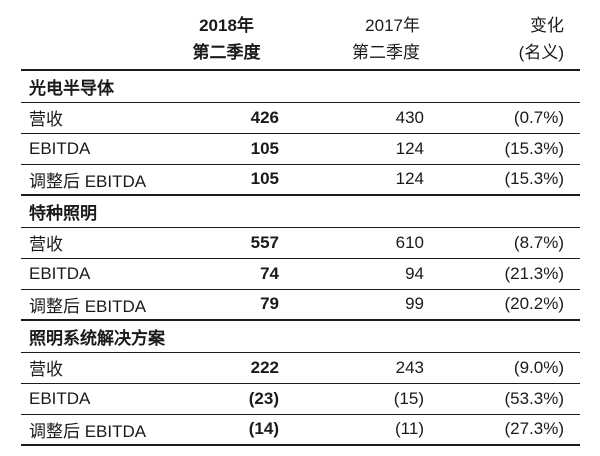 The height and width of the screenshot is (456, 600). What do you see at coordinates (541, 52) in the screenshot?
I see `col-header-change-line2: (名义)` at bounding box center [541, 52].